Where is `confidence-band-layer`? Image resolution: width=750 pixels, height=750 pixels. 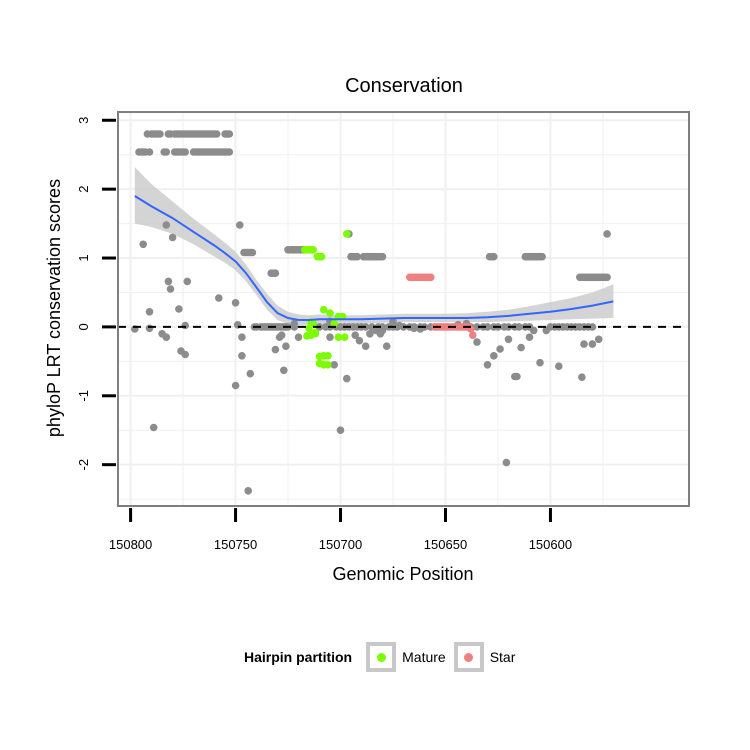 confidence-band-layer is located at coordinates (374, 246).